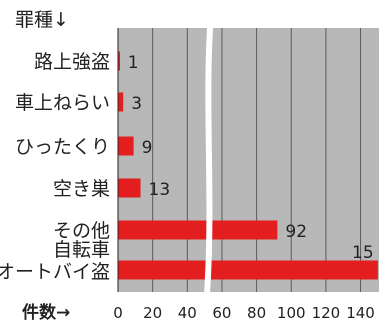  What do you see at coordinates (81, 231) in the screenshot?
I see `category-label: その他` at bounding box center [81, 231].